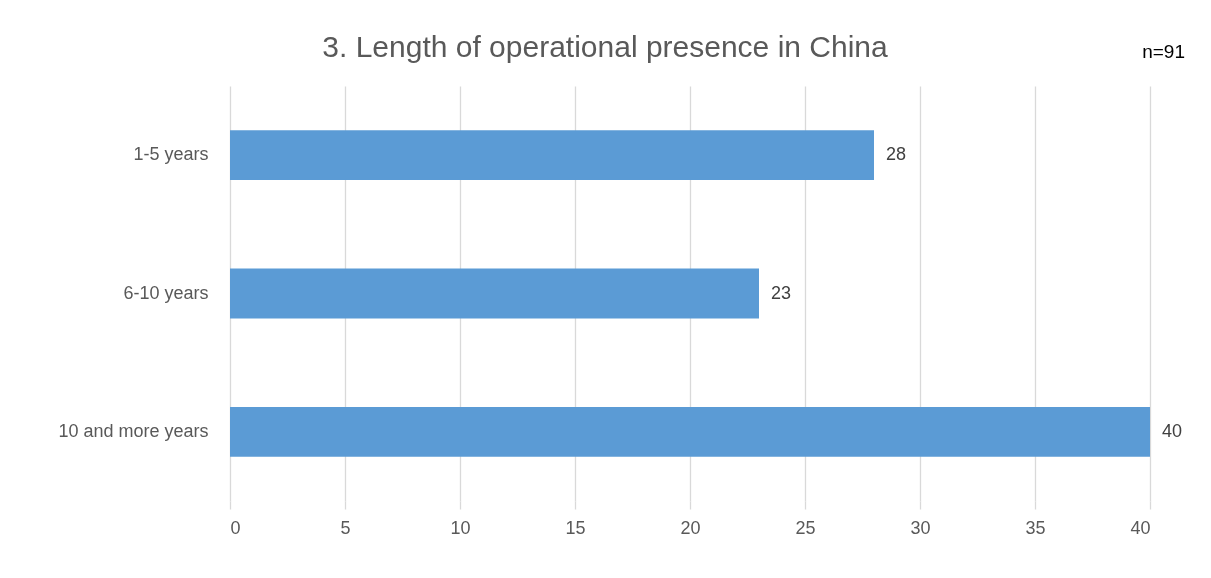 Image resolution: width=1211 pixels, height=578 pixels. Describe the element at coordinates (920, 527) in the screenshot. I see `x-tick-label: 30` at that location.